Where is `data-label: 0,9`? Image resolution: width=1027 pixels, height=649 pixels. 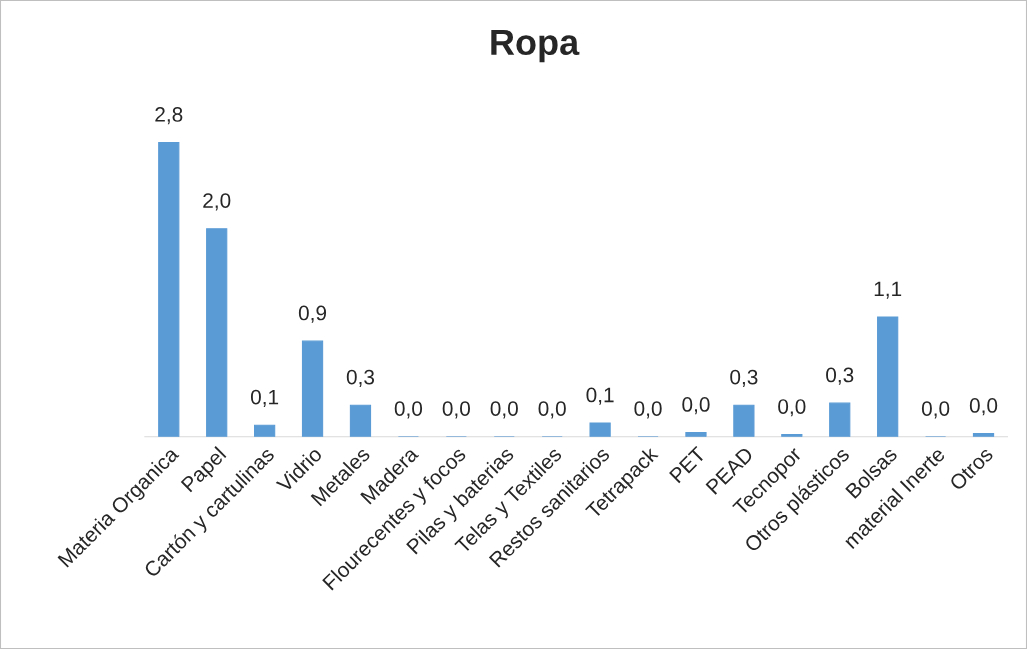
data-label: 0,9 is located at coordinates (312, 314).